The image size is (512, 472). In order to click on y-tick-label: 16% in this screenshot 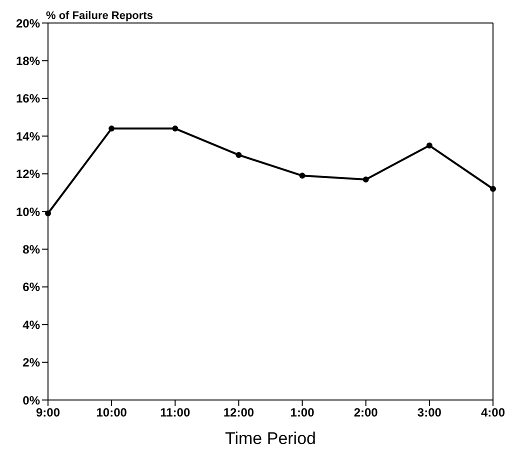, I will do `click(28, 99)`.